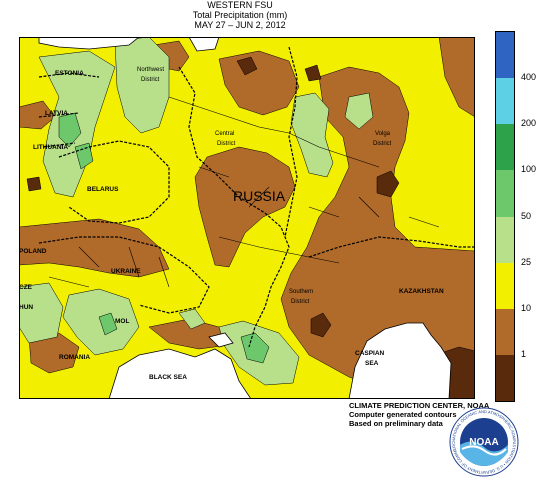 The height and width of the screenshot is (482, 544). Describe the element at coordinates (240, 5) in the screenshot. I see `title-region: WESTERN FSU` at that location.